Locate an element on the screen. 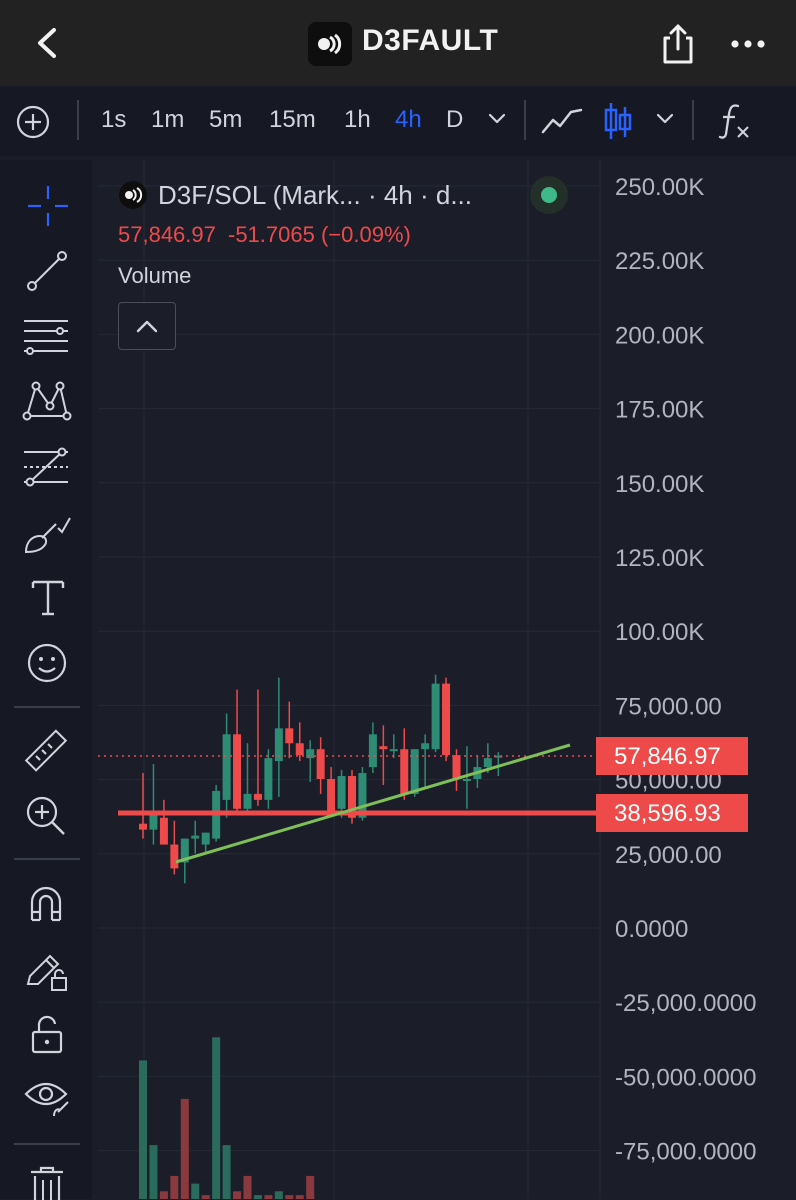  timeframe-dropdown-icon is located at coordinates (497, 119).